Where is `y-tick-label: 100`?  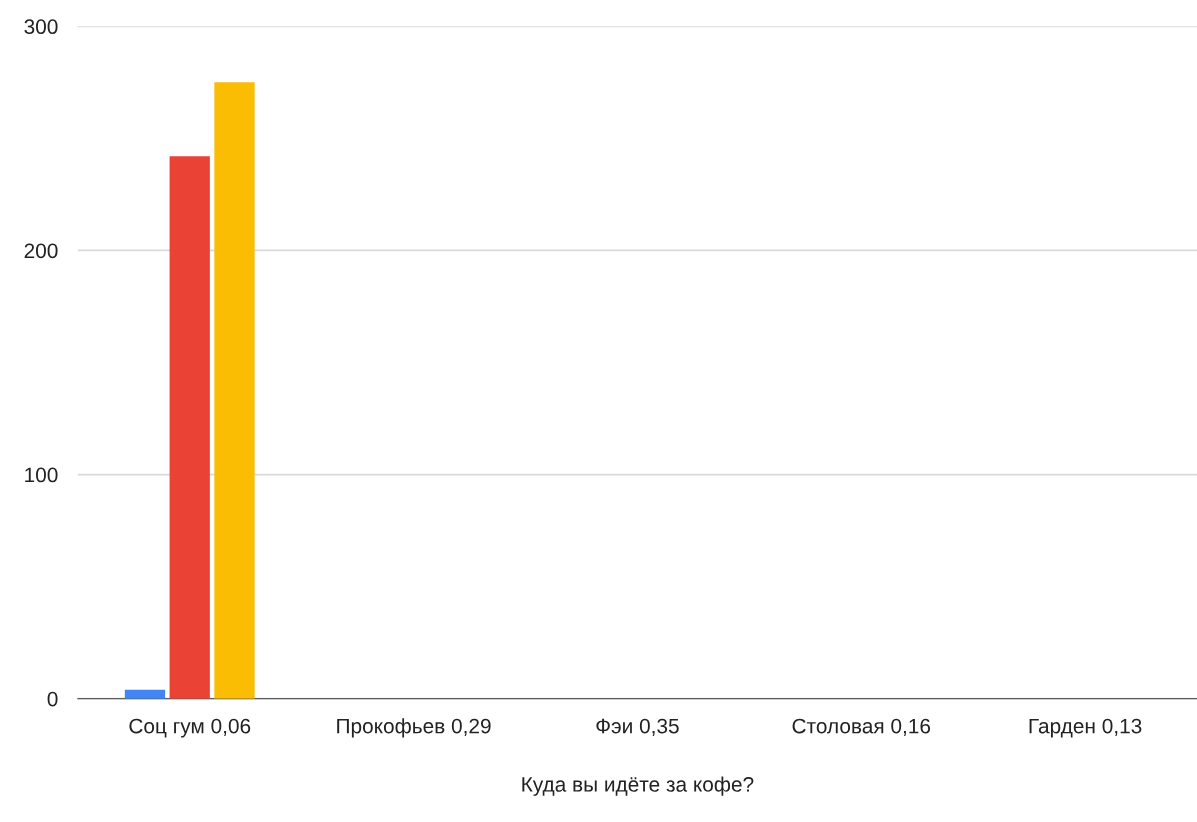 y-tick-label: 100 is located at coordinates (41, 475).